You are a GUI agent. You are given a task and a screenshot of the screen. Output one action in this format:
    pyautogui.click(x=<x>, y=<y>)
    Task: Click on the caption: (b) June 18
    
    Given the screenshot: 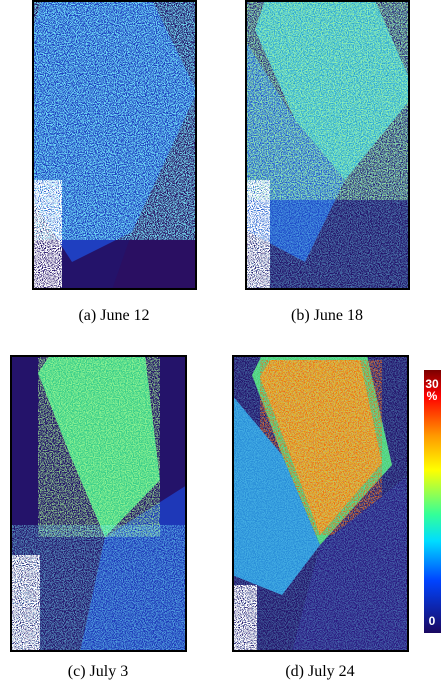 What is the action you would take?
    pyautogui.click(x=327, y=315)
    